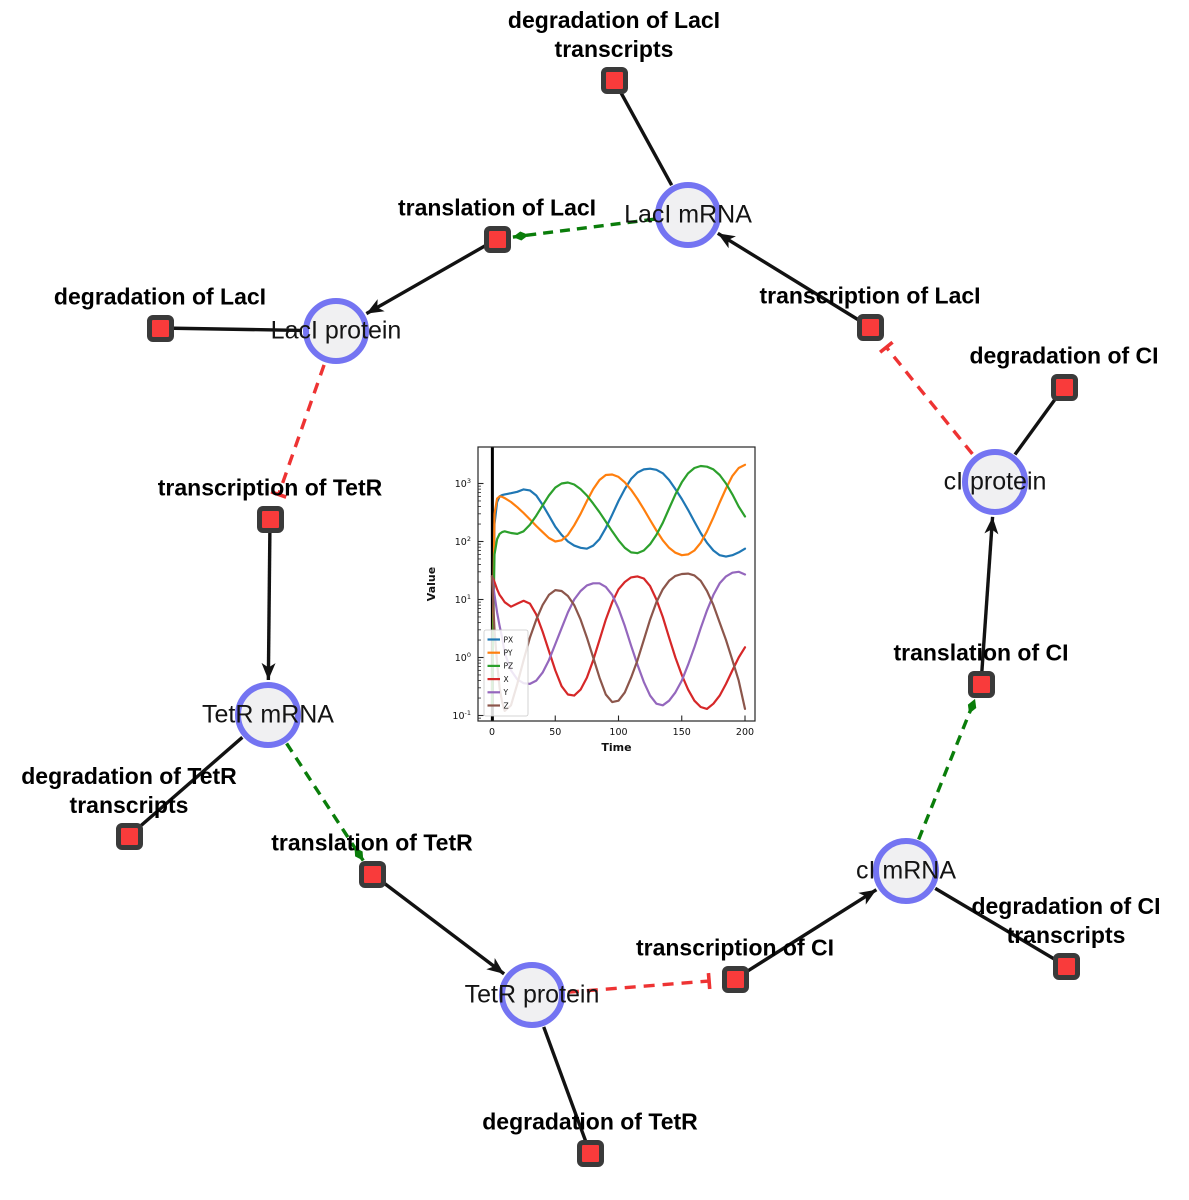 This screenshot has height=1200, width=1189. I want to click on reaction-node-transcription-of-ci, so click(735, 979).